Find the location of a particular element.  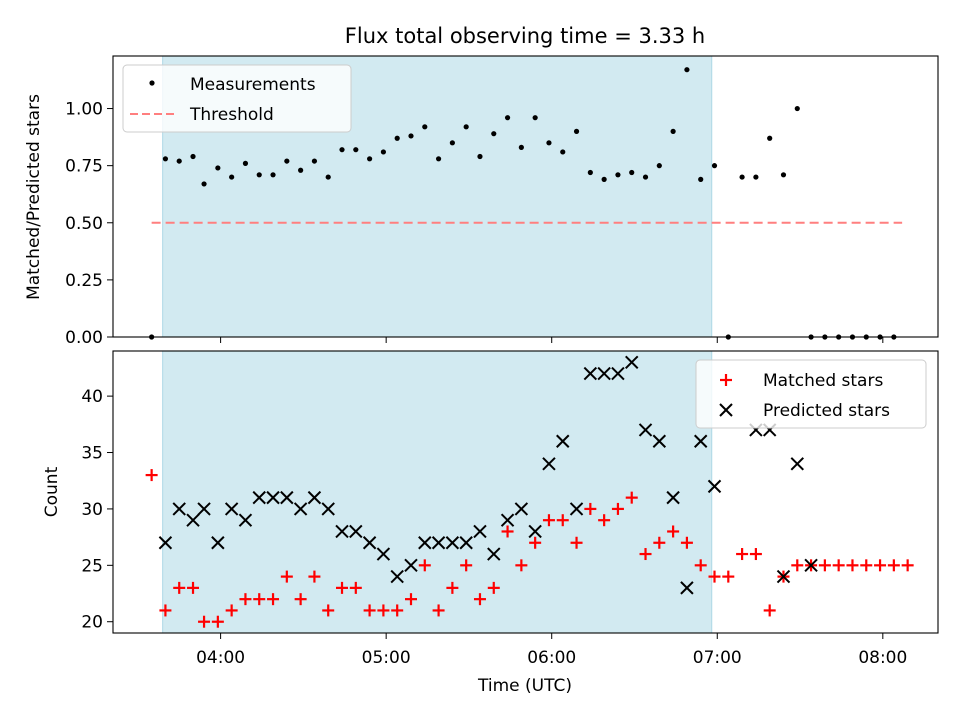

ratio-y-ticks: 0.00 0.25 0.50 0.75 1.00 is located at coordinates (89, 224).